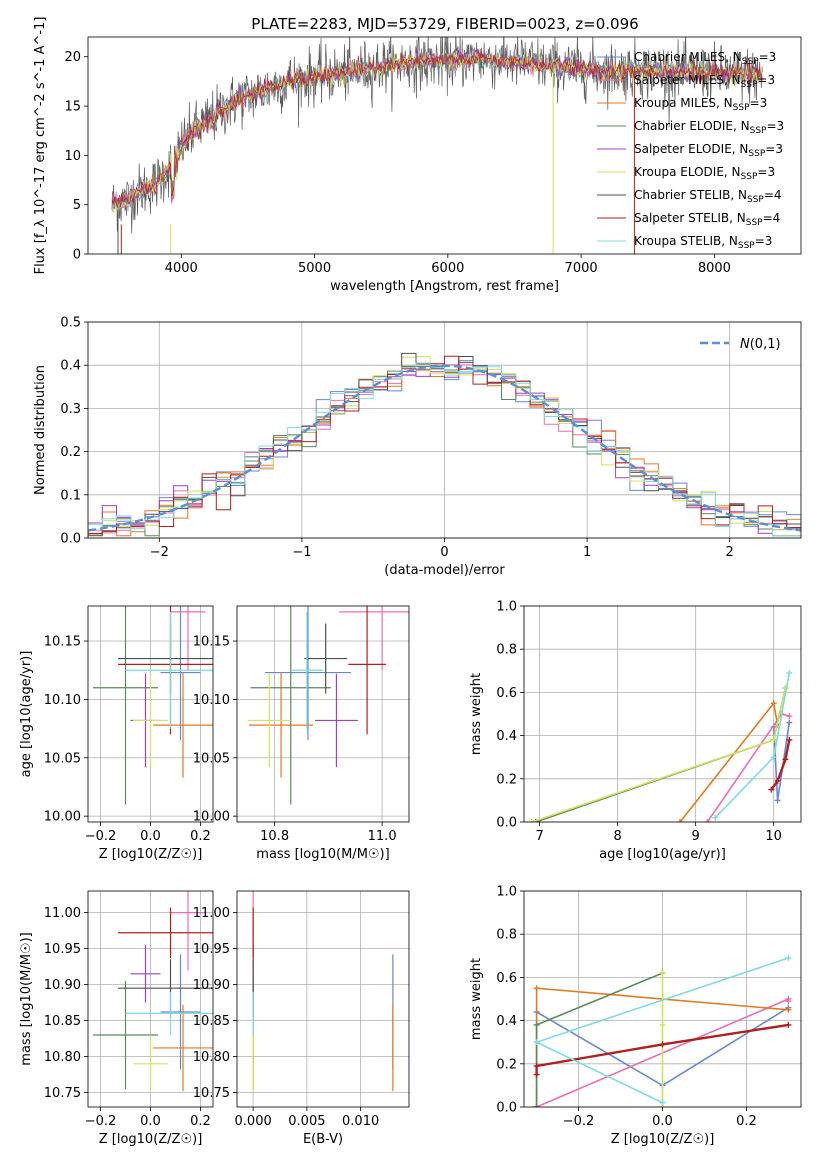  What do you see at coordinates (40, 430) in the screenshot?
I see `y-axis-label: Normed distribution` at bounding box center [40, 430].